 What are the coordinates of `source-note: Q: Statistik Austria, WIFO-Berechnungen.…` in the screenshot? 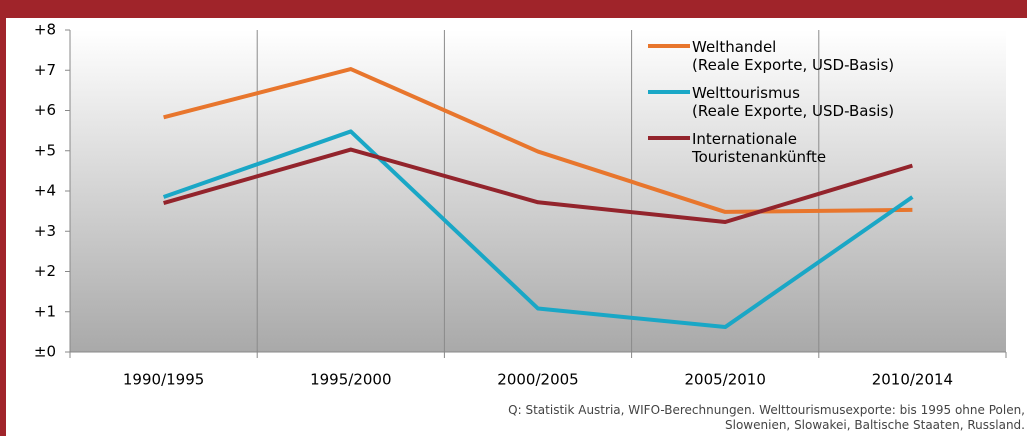 It's located at (766, 417).